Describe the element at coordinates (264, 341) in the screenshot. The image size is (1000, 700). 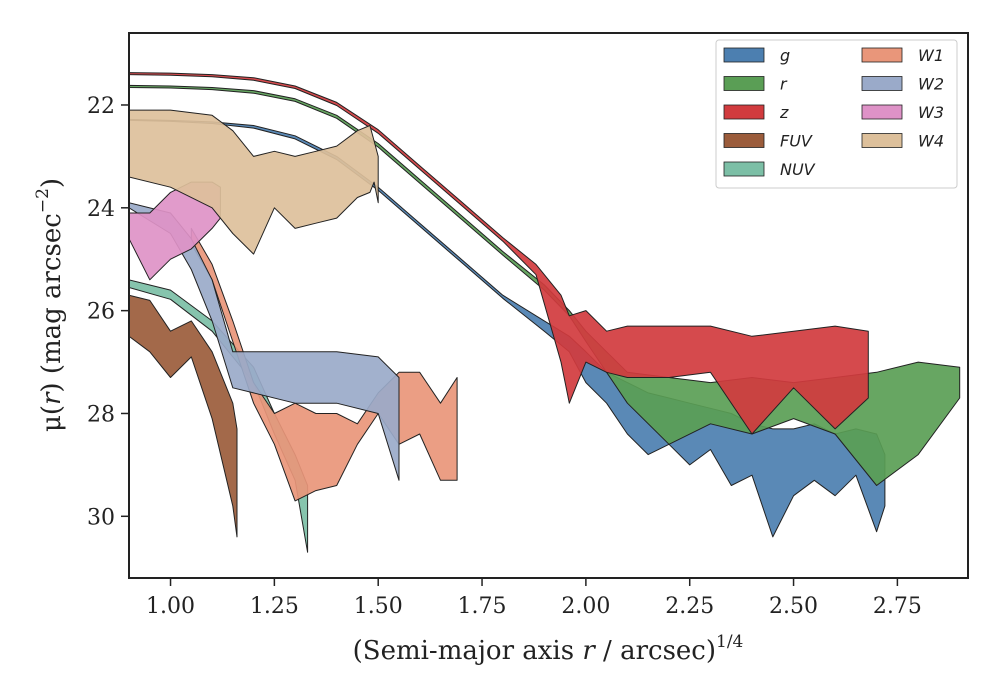
I see `band-w2` at that location.